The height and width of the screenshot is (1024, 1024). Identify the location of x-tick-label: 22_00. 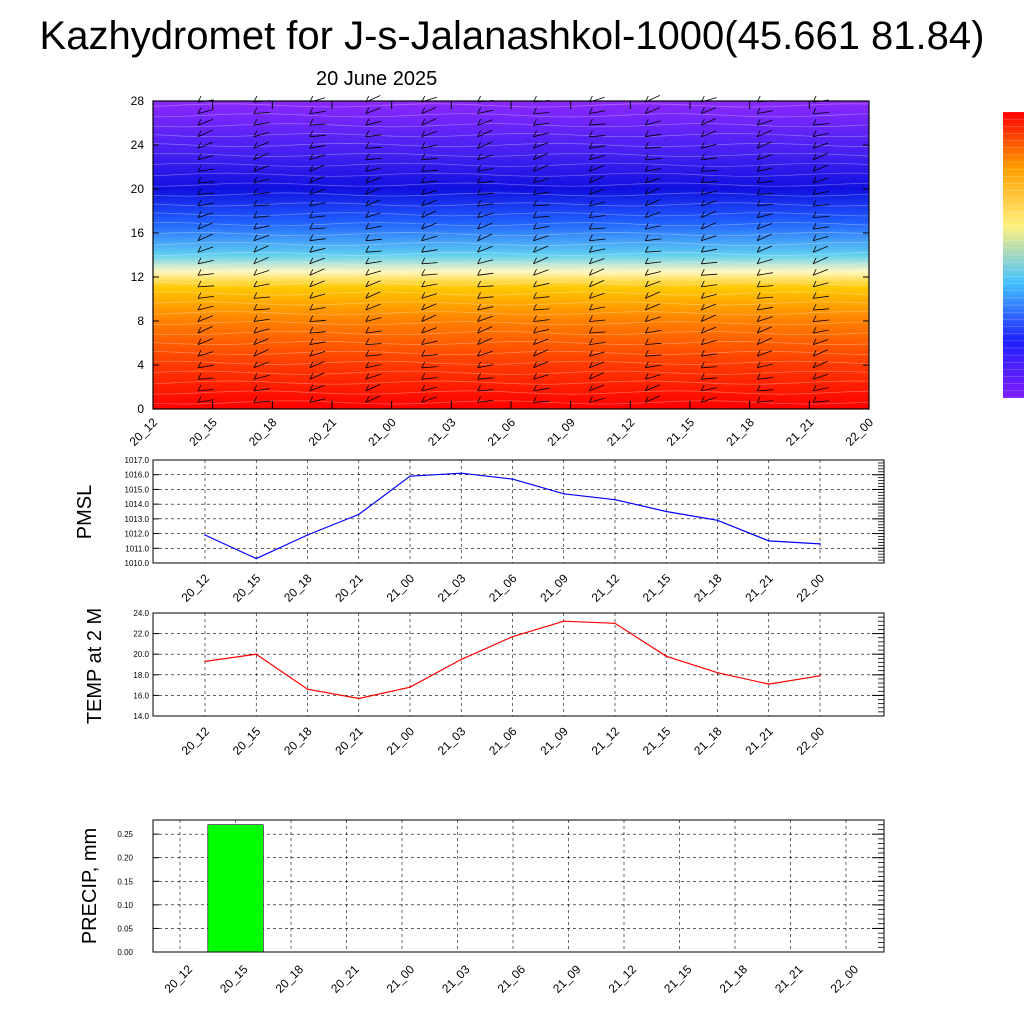
(845, 979).